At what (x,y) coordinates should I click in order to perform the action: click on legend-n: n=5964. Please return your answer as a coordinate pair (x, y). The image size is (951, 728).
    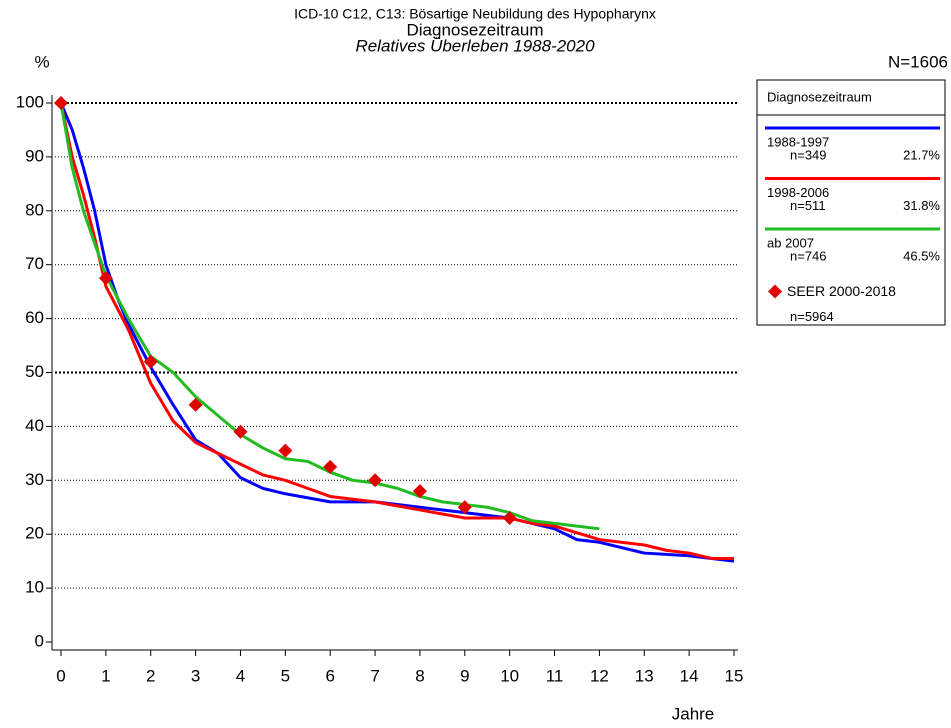
    Looking at the image, I should click on (812, 316).